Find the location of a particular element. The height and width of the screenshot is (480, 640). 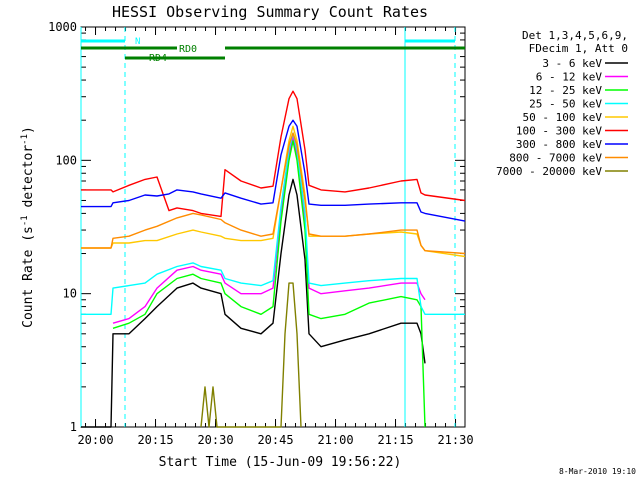

y-axis-label-sup2: -1 is located at coordinates (25, 139).